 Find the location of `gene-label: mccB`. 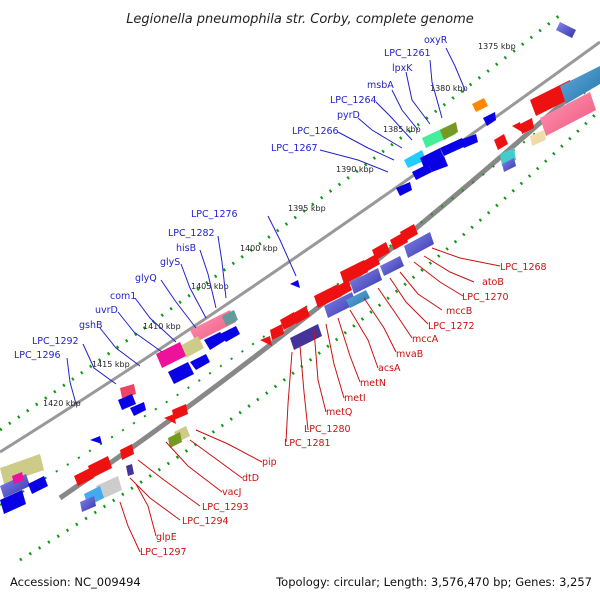

gene-label: mccB is located at coordinates (459, 311).